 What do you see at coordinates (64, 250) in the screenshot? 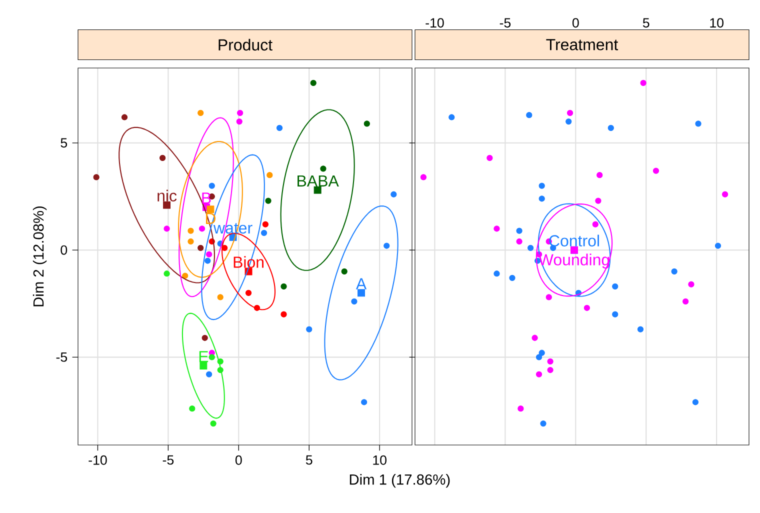
I see `y-tick-label: 0` at bounding box center [64, 250].